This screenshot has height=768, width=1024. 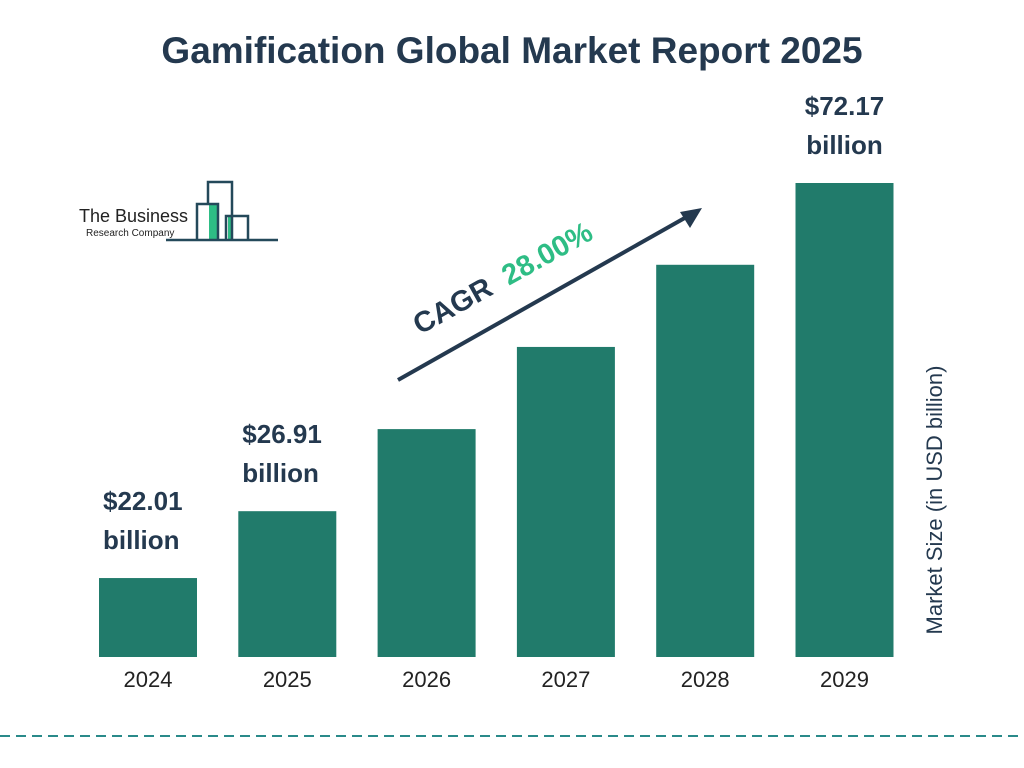 What do you see at coordinates (844, 420) in the screenshot?
I see `bar-2029` at bounding box center [844, 420].